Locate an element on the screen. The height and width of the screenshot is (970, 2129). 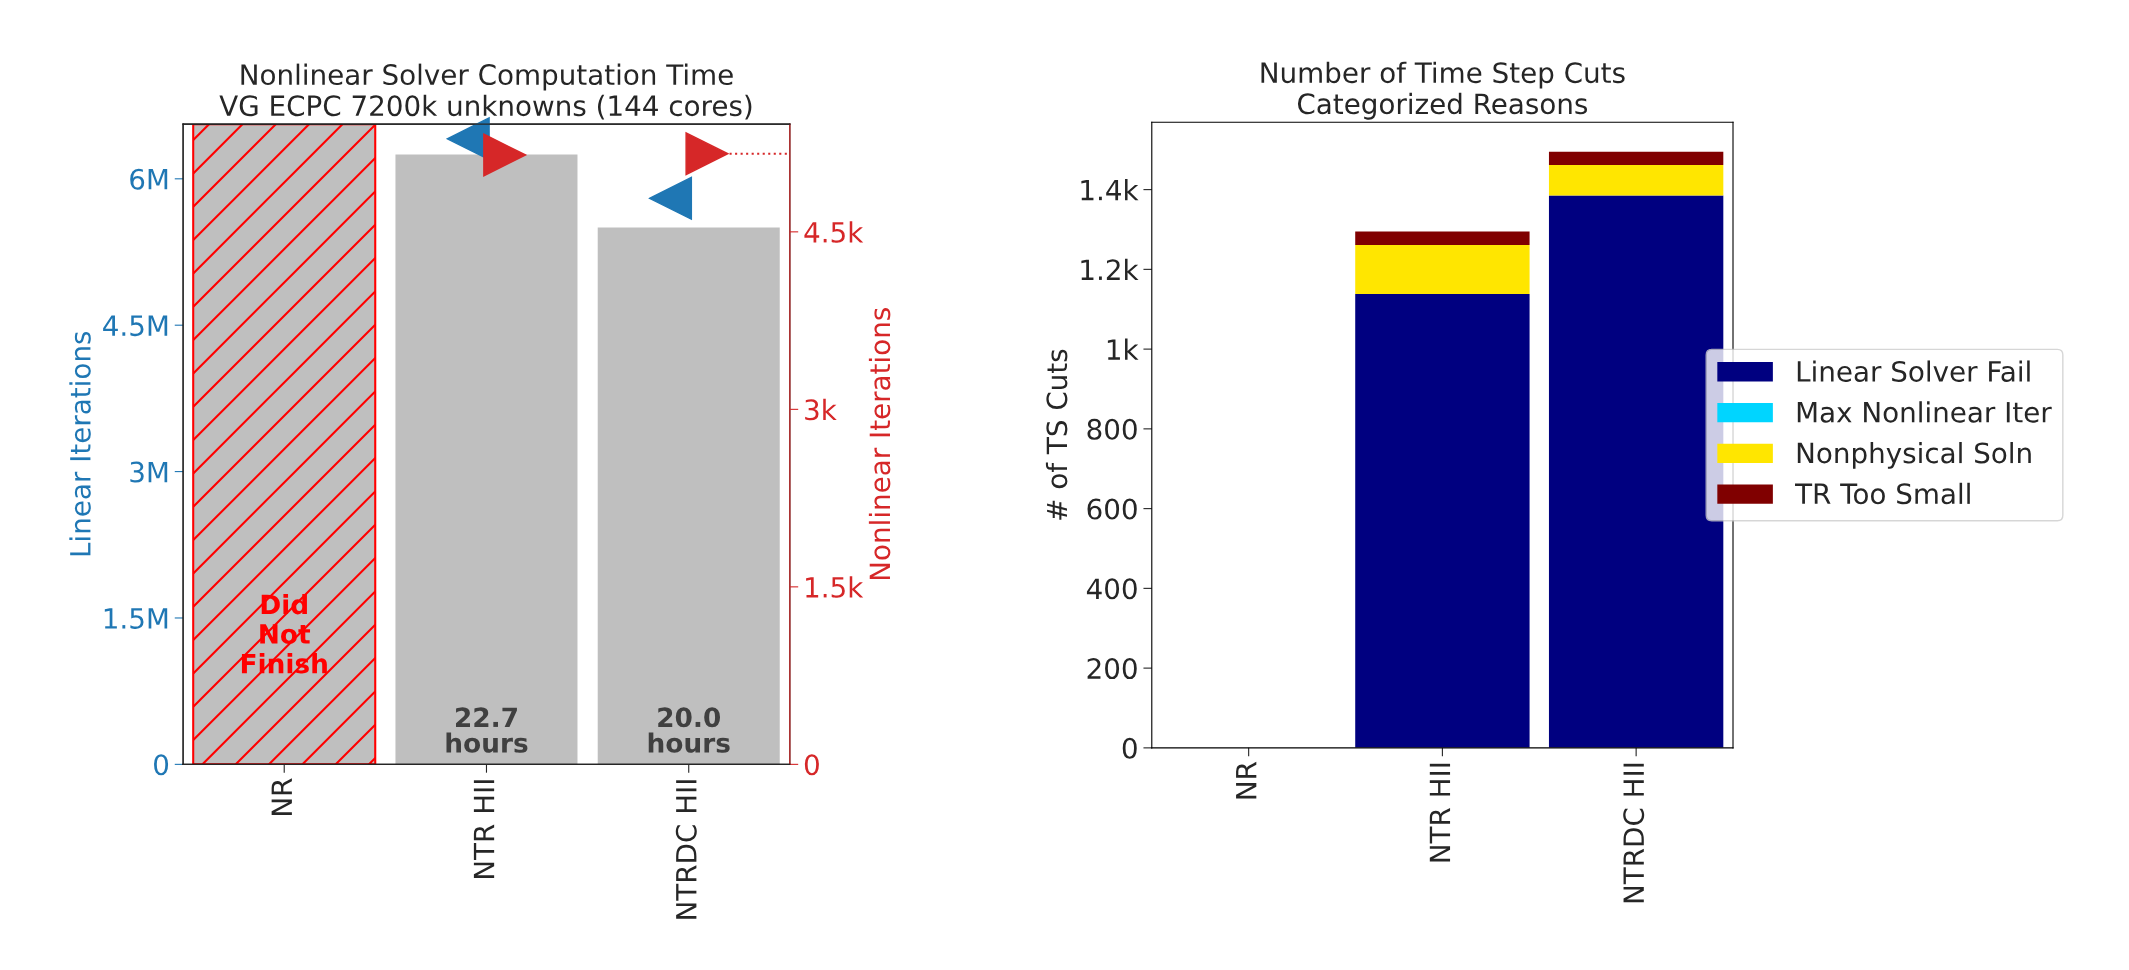
y-tick-label: 1.5M is located at coordinates (136, 618).